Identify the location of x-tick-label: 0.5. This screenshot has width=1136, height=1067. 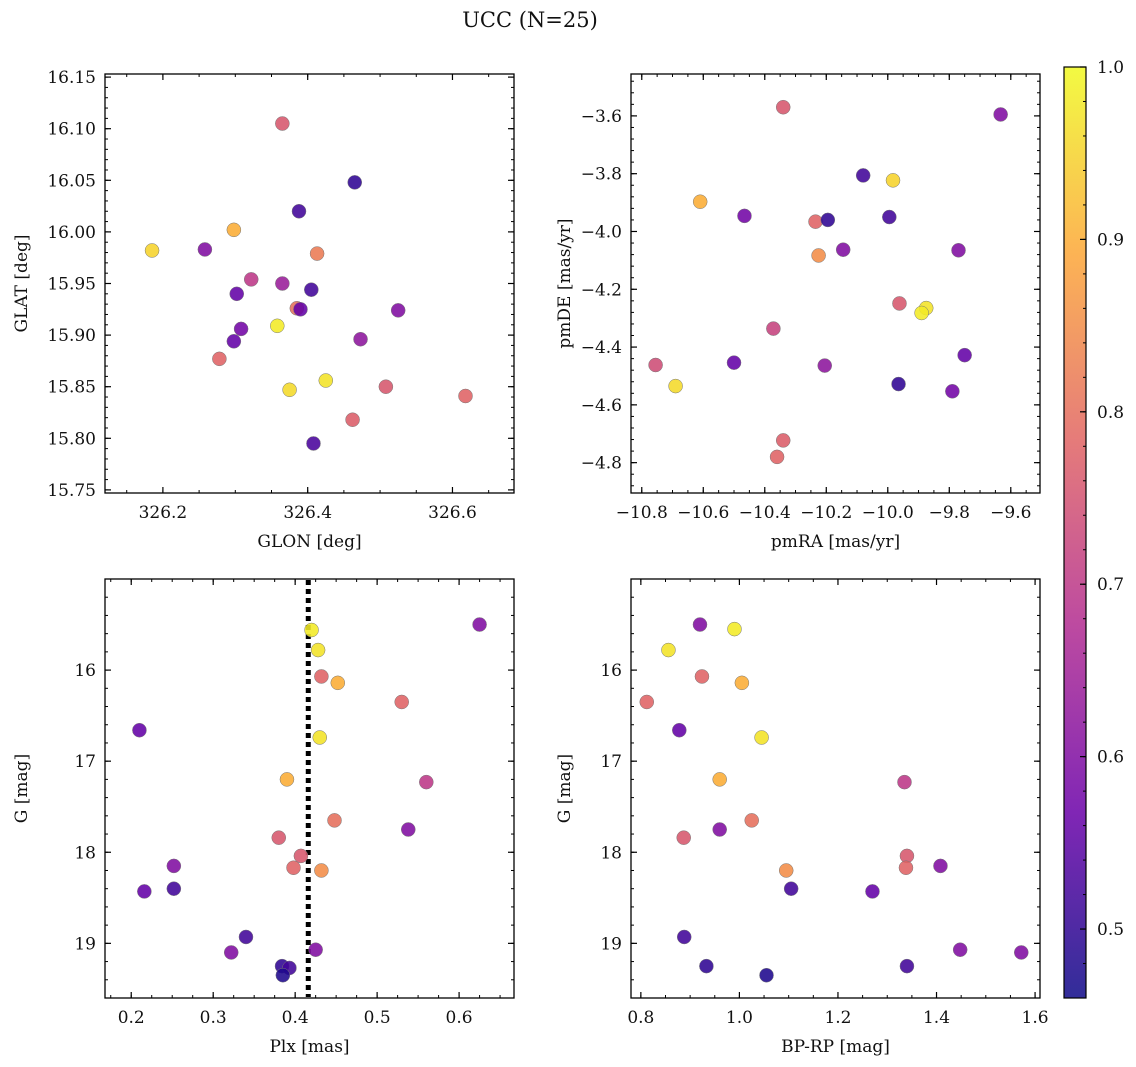
(377, 1018).